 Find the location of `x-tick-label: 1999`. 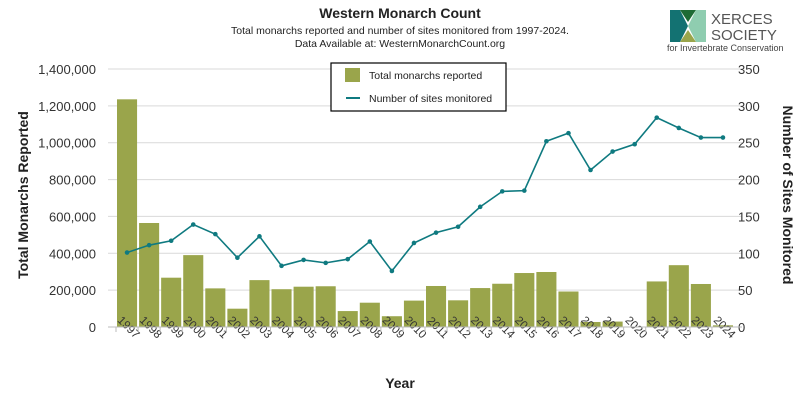

x-tick-label: 1999 is located at coordinates (172, 328).